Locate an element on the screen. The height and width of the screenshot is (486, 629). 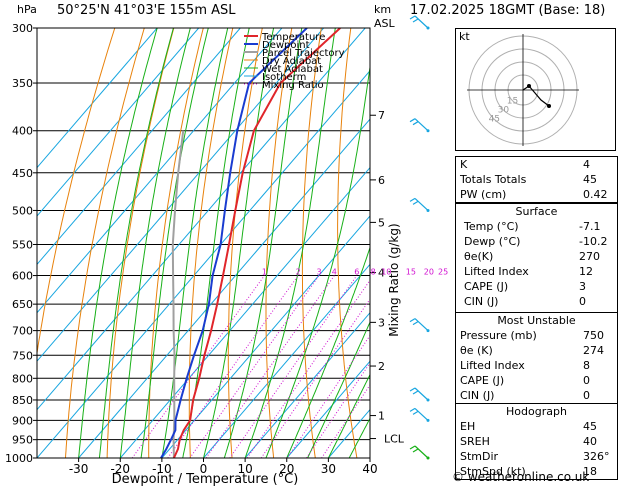
legend-label: Wet Adiabat is located at coordinates (292, 69).